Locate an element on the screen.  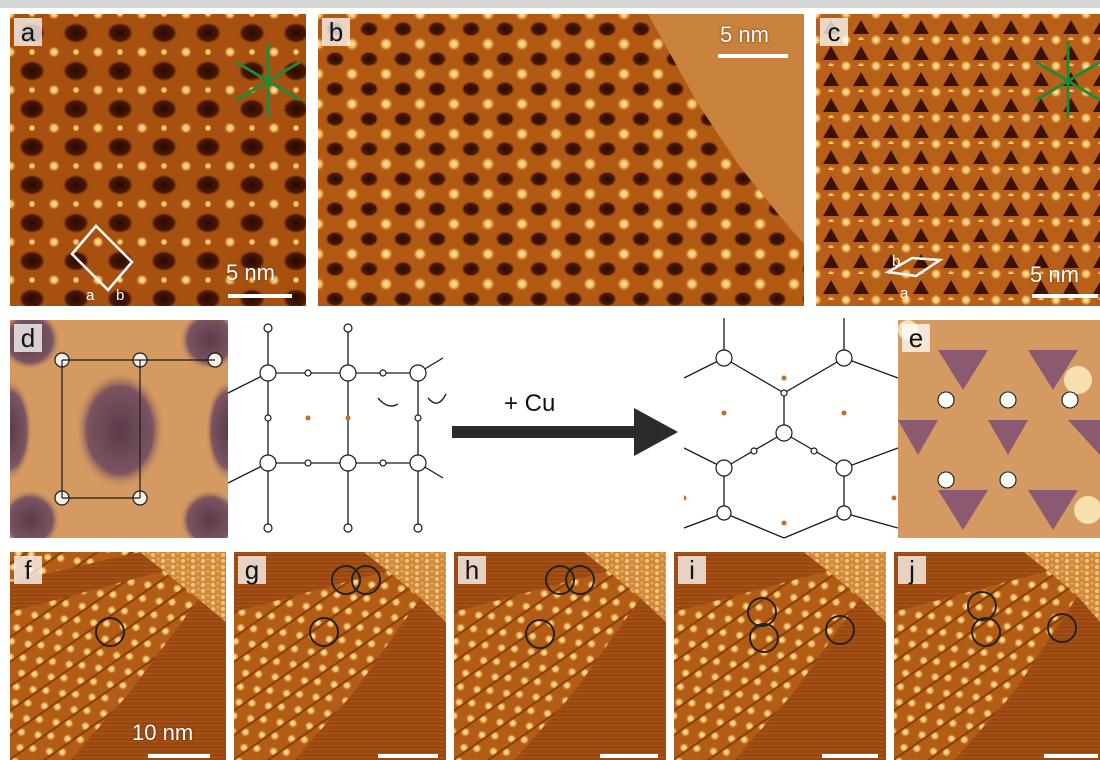
stm-panel-c: b a c 5 nm is located at coordinates (958, 160).